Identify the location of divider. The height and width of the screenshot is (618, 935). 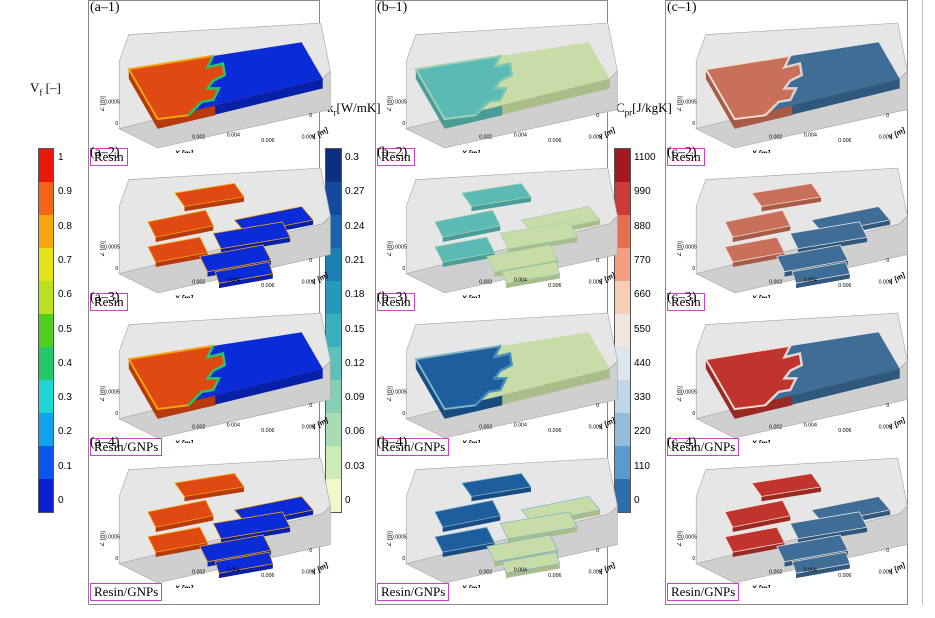
(922, 302).